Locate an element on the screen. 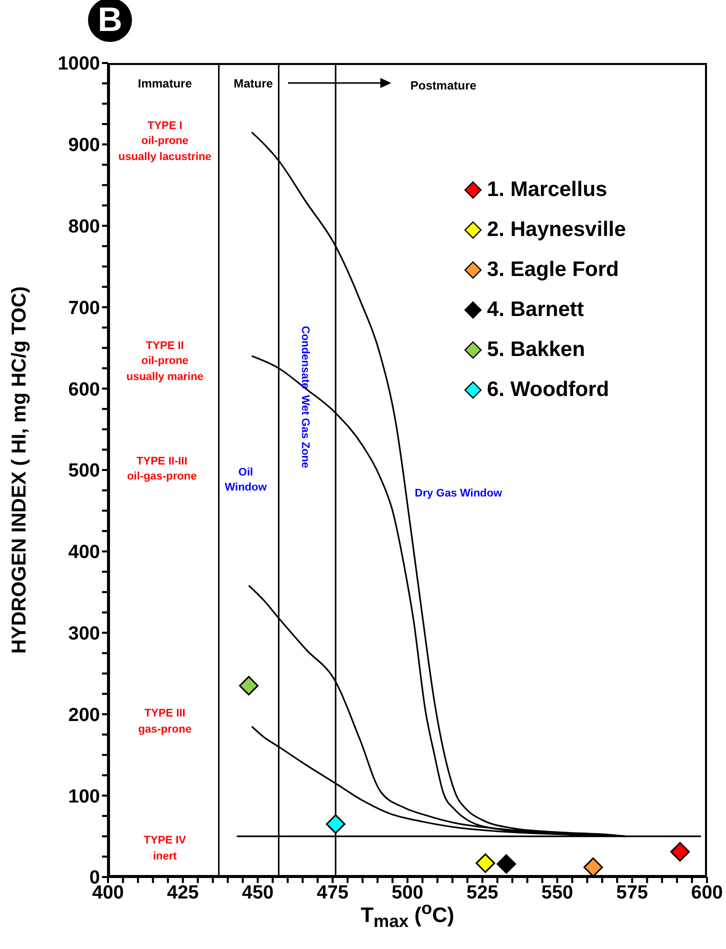 The width and height of the screenshot is (726, 949). legend-label: 5. Bakken is located at coordinates (536, 350).